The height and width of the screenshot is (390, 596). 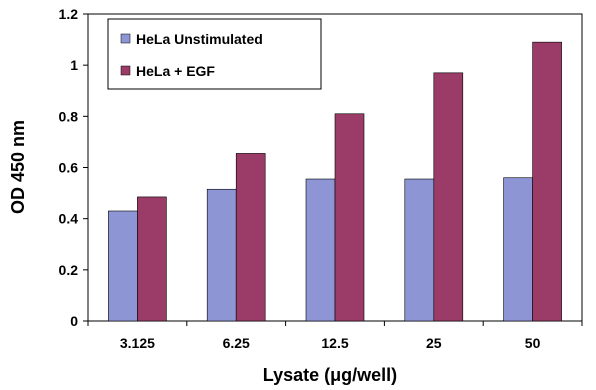 What do you see at coordinates (236, 343) in the screenshot?
I see `x-tick-label: 6.25` at bounding box center [236, 343].